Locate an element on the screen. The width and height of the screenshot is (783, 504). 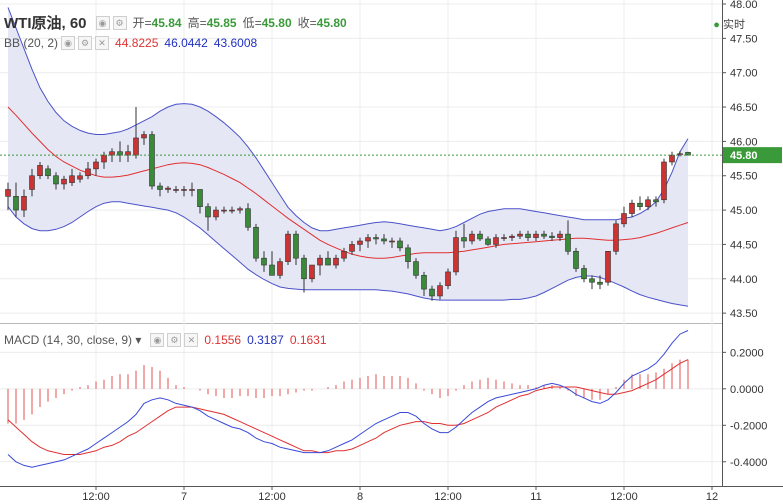
high-label: 高= is located at coordinates (197, 23).